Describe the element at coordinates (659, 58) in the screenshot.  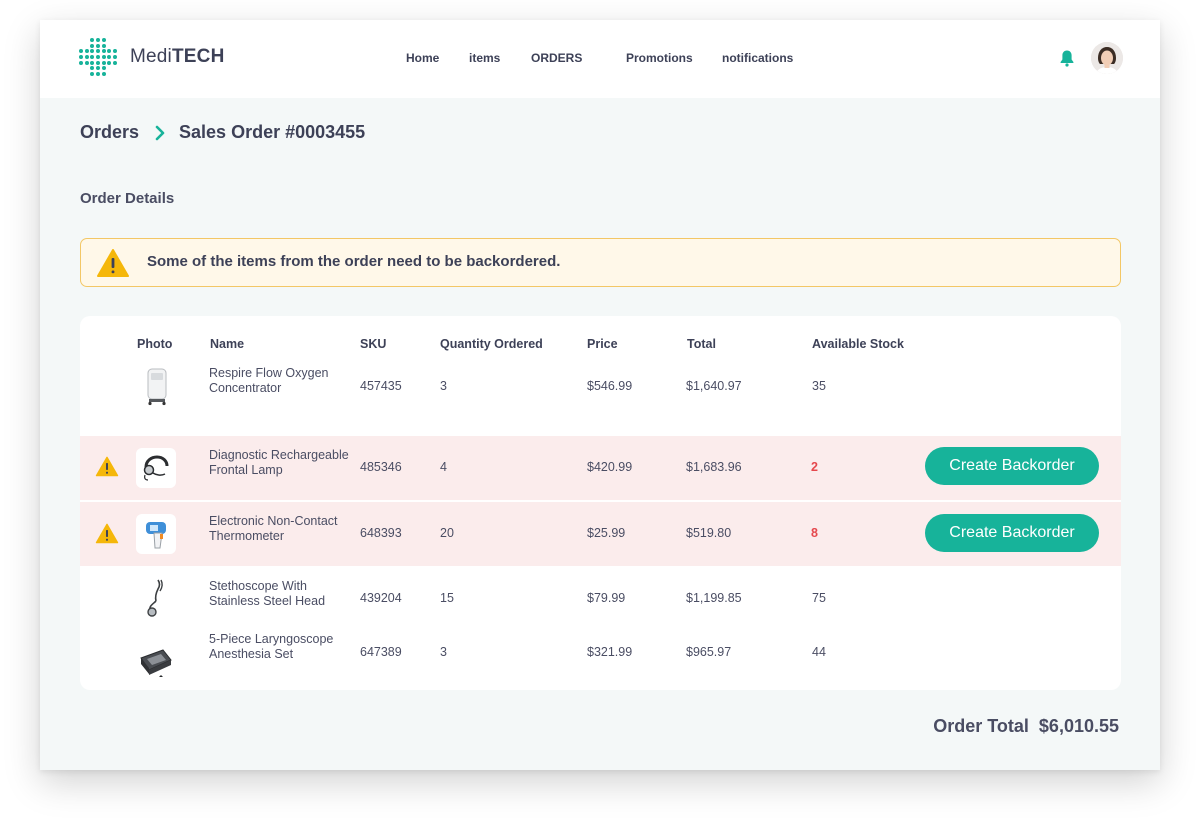
I see `nav-promotions: Promotions` at that location.